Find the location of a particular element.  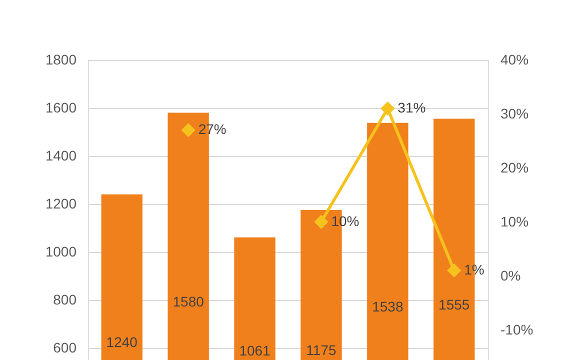

data-label: 1175 is located at coordinates (321, 350).